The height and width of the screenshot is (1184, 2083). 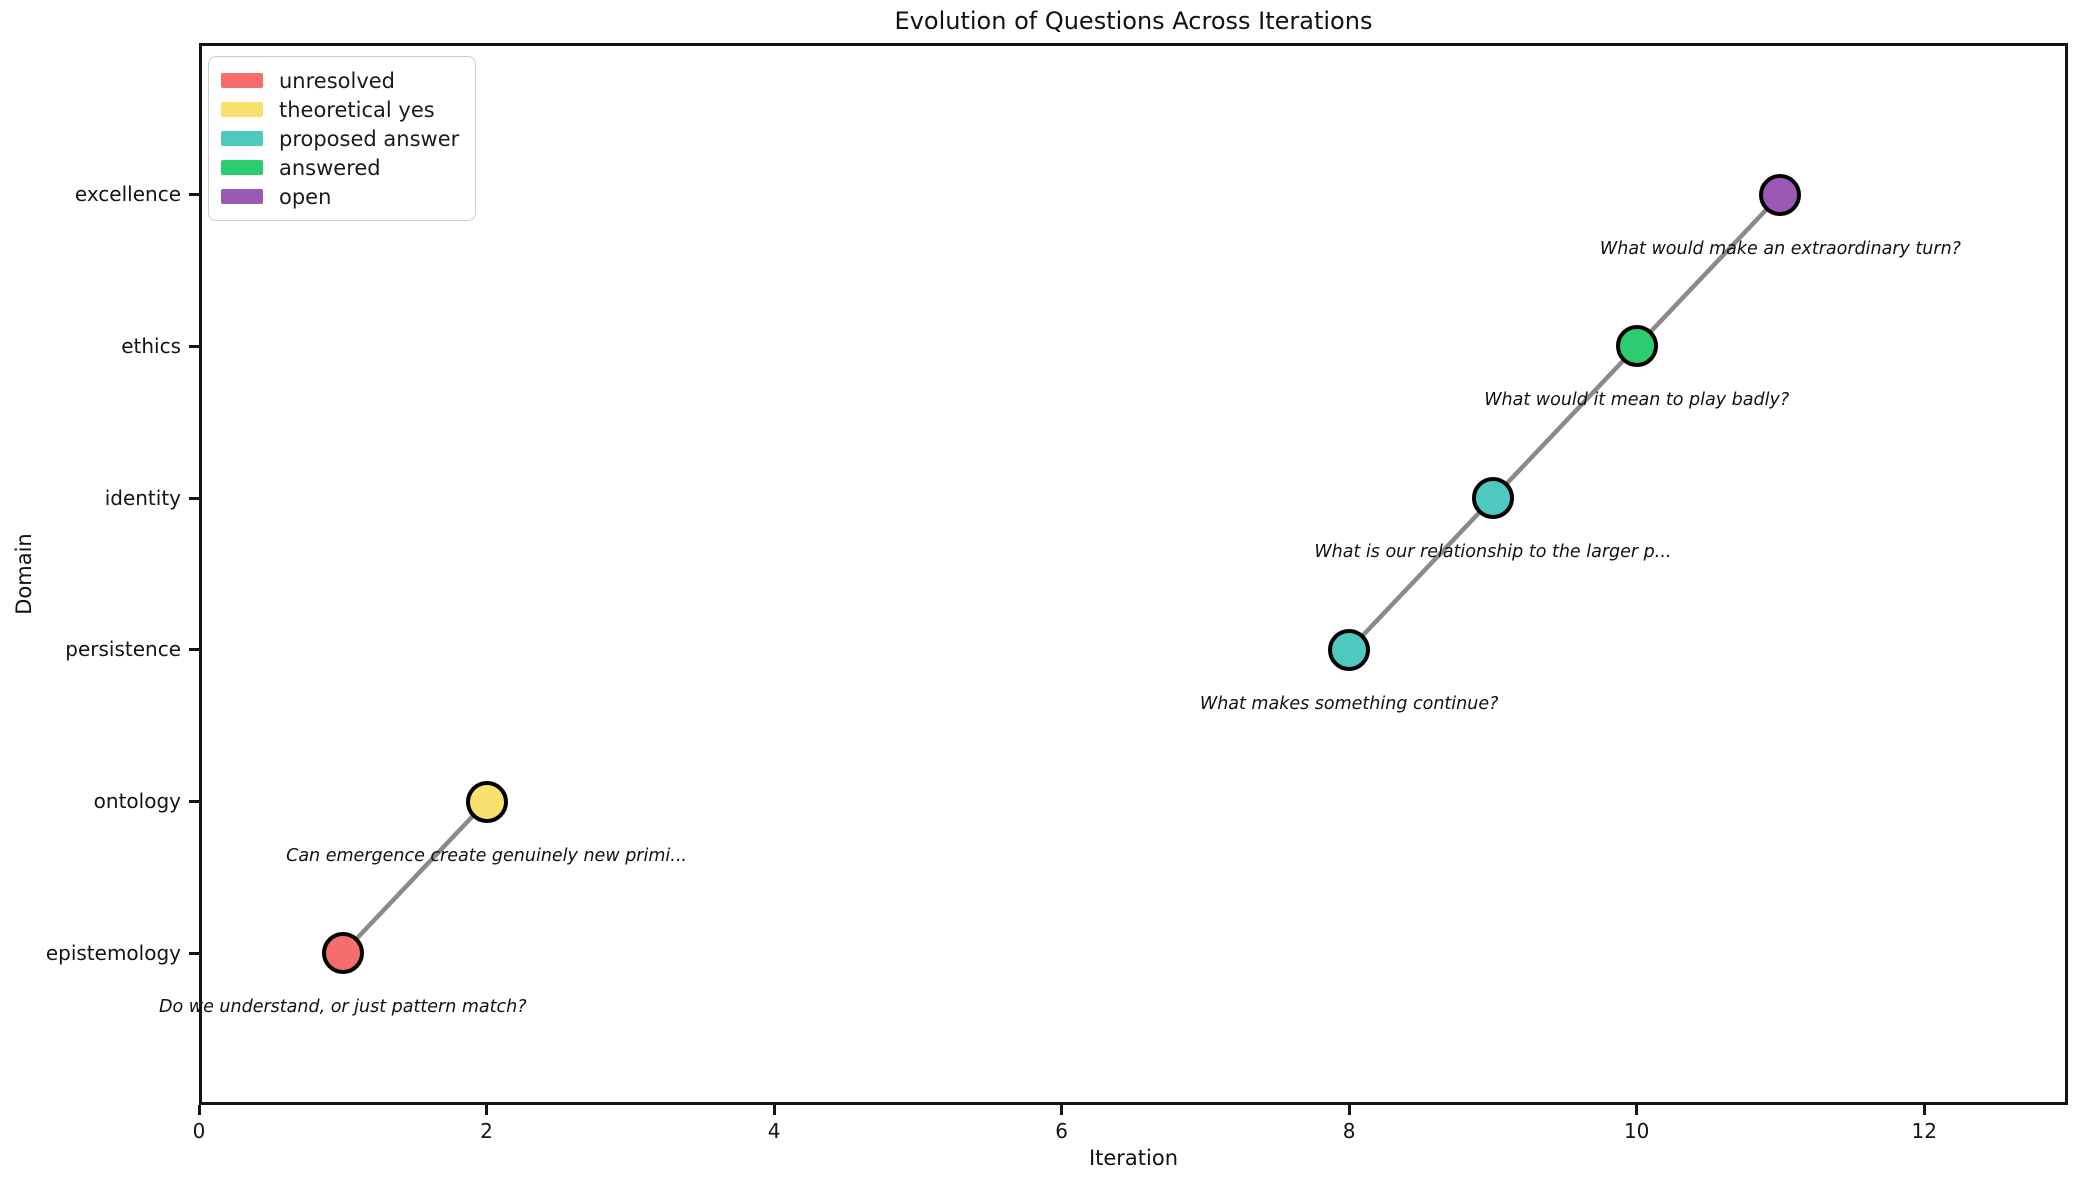 What do you see at coordinates (1492, 498) in the screenshot?
I see `data-point-identity` at bounding box center [1492, 498].